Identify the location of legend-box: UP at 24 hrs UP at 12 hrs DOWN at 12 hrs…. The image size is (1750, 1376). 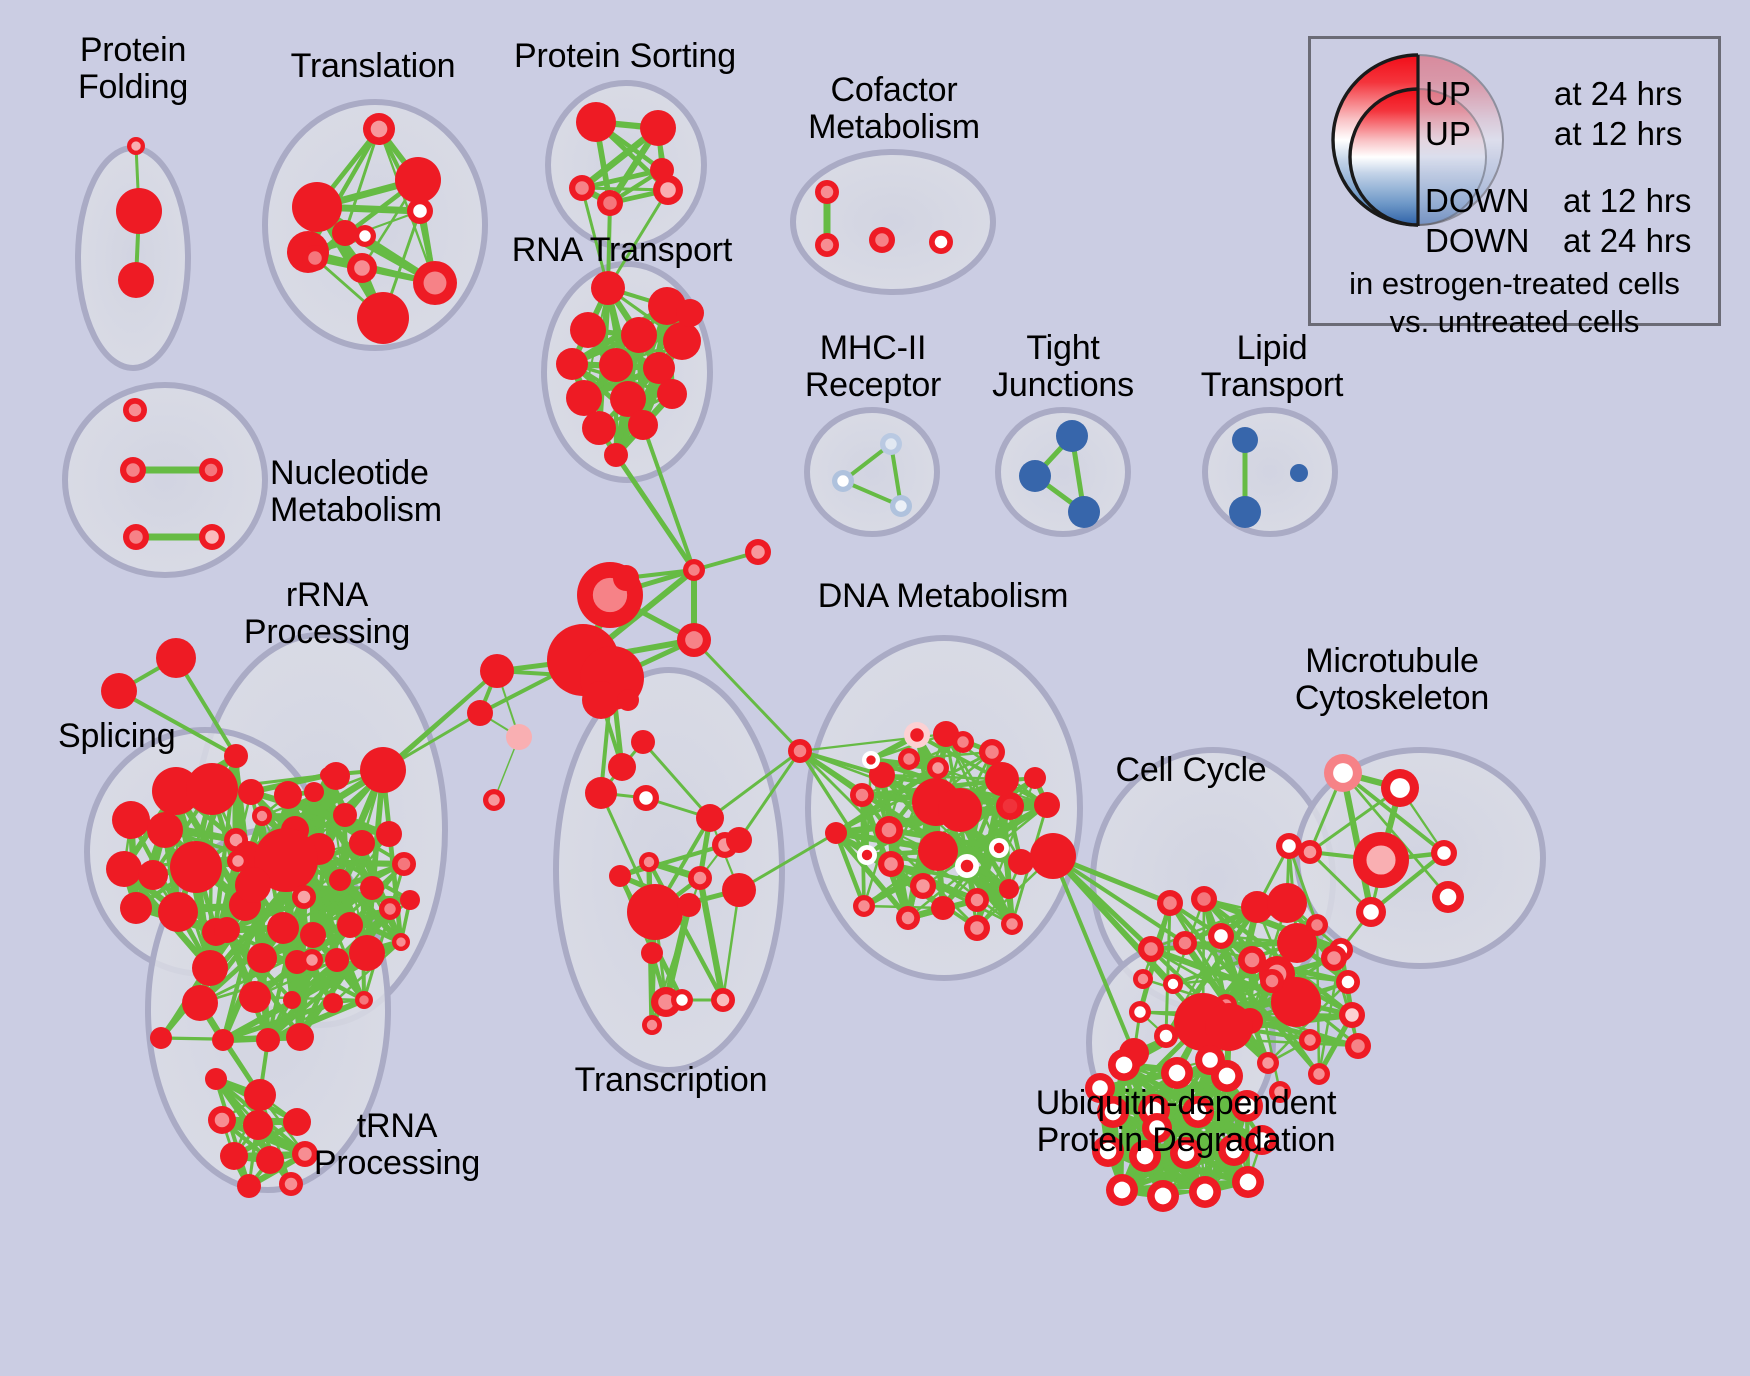
(1514, 187).